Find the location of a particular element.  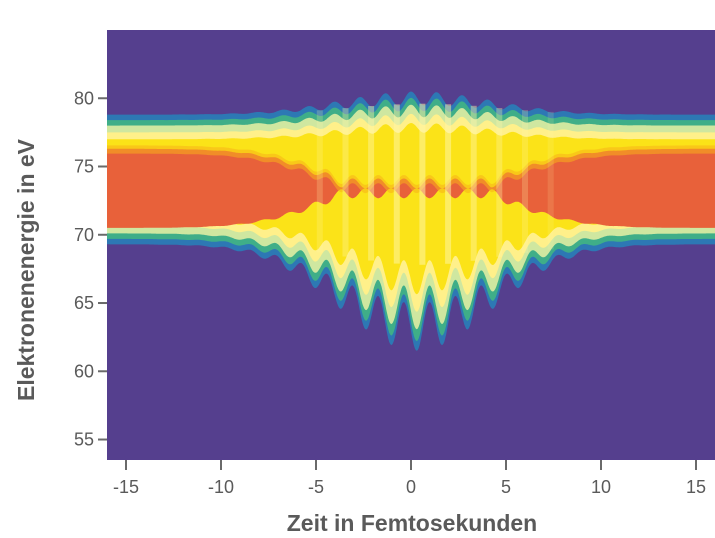

x-axis-title: Zeit in Femtosekunden is located at coordinates (412, 523).